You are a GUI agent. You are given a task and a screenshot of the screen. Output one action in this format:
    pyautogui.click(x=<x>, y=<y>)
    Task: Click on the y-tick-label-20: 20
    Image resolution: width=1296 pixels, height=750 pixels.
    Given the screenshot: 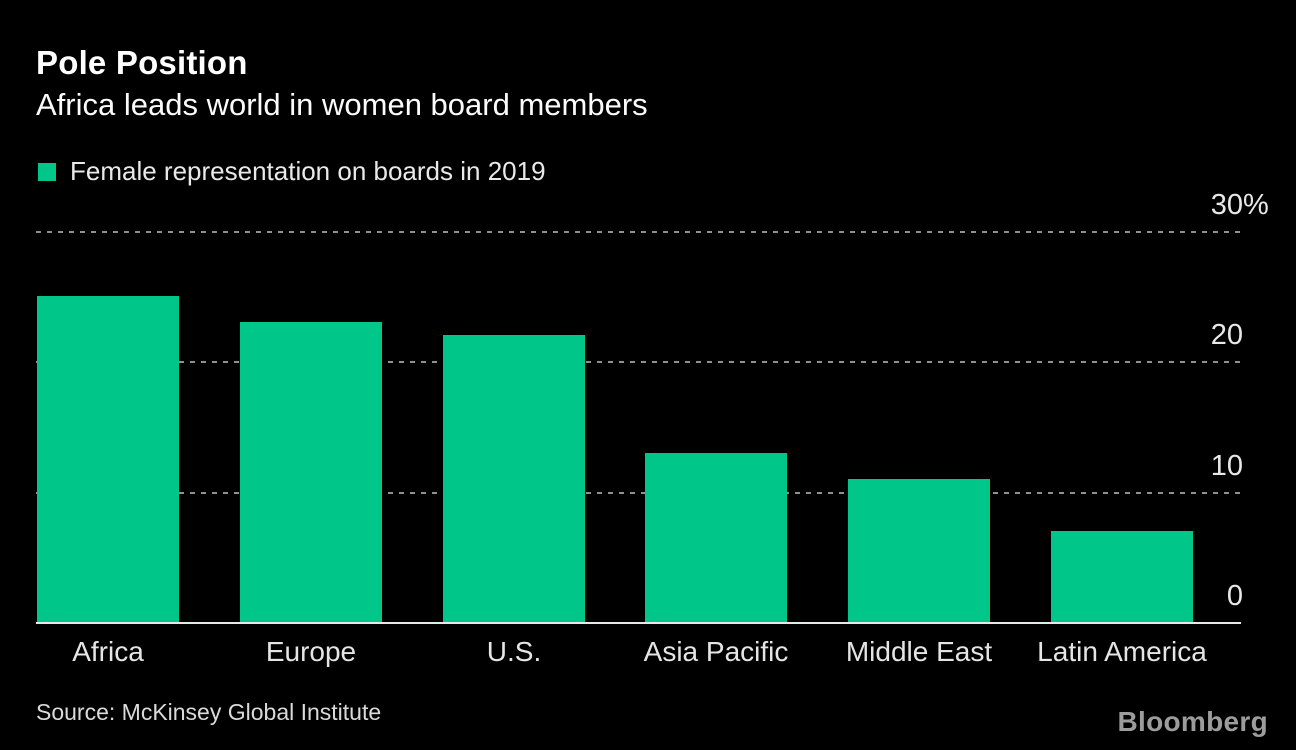 What is the action you would take?
    pyautogui.click(x=1226, y=335)
    